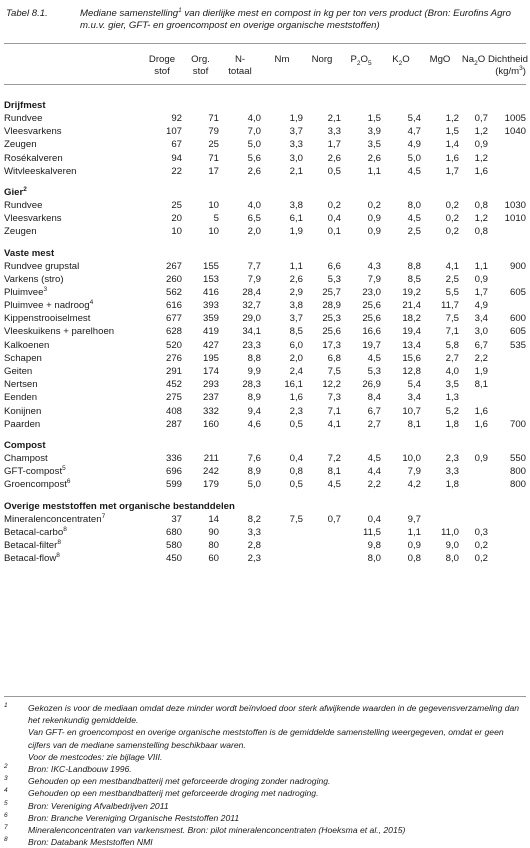  What do you see at coordinates (49, 305) in the screenshot?
I see `row-label: Pluimvee + nadroog4` at bounding box center [49, 305].